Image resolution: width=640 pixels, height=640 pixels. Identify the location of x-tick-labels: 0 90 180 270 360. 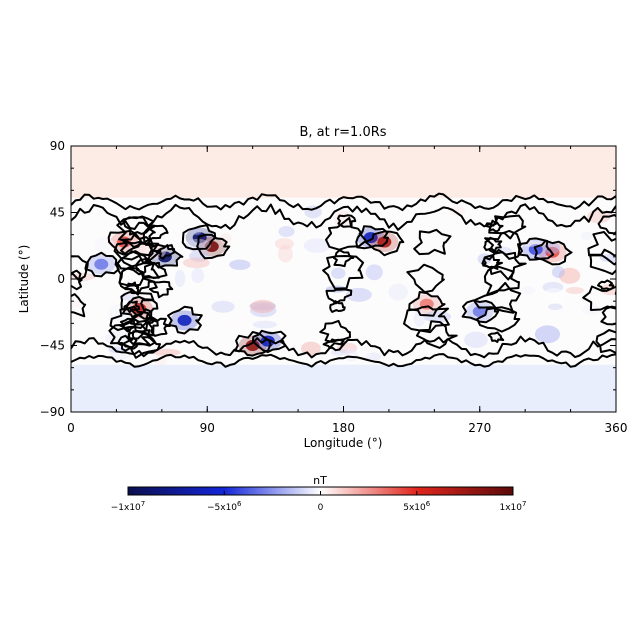
(347, 428).